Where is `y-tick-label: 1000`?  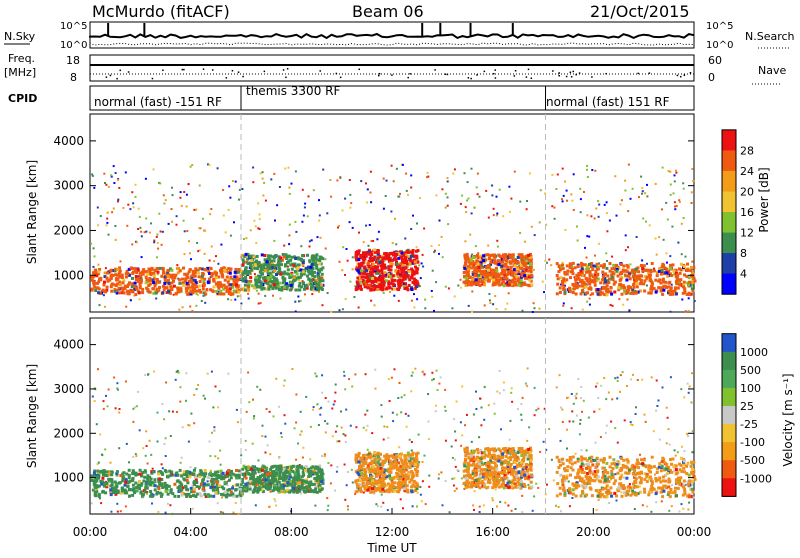 y-tick-label: 1000 is located at coordinates (68, 275).